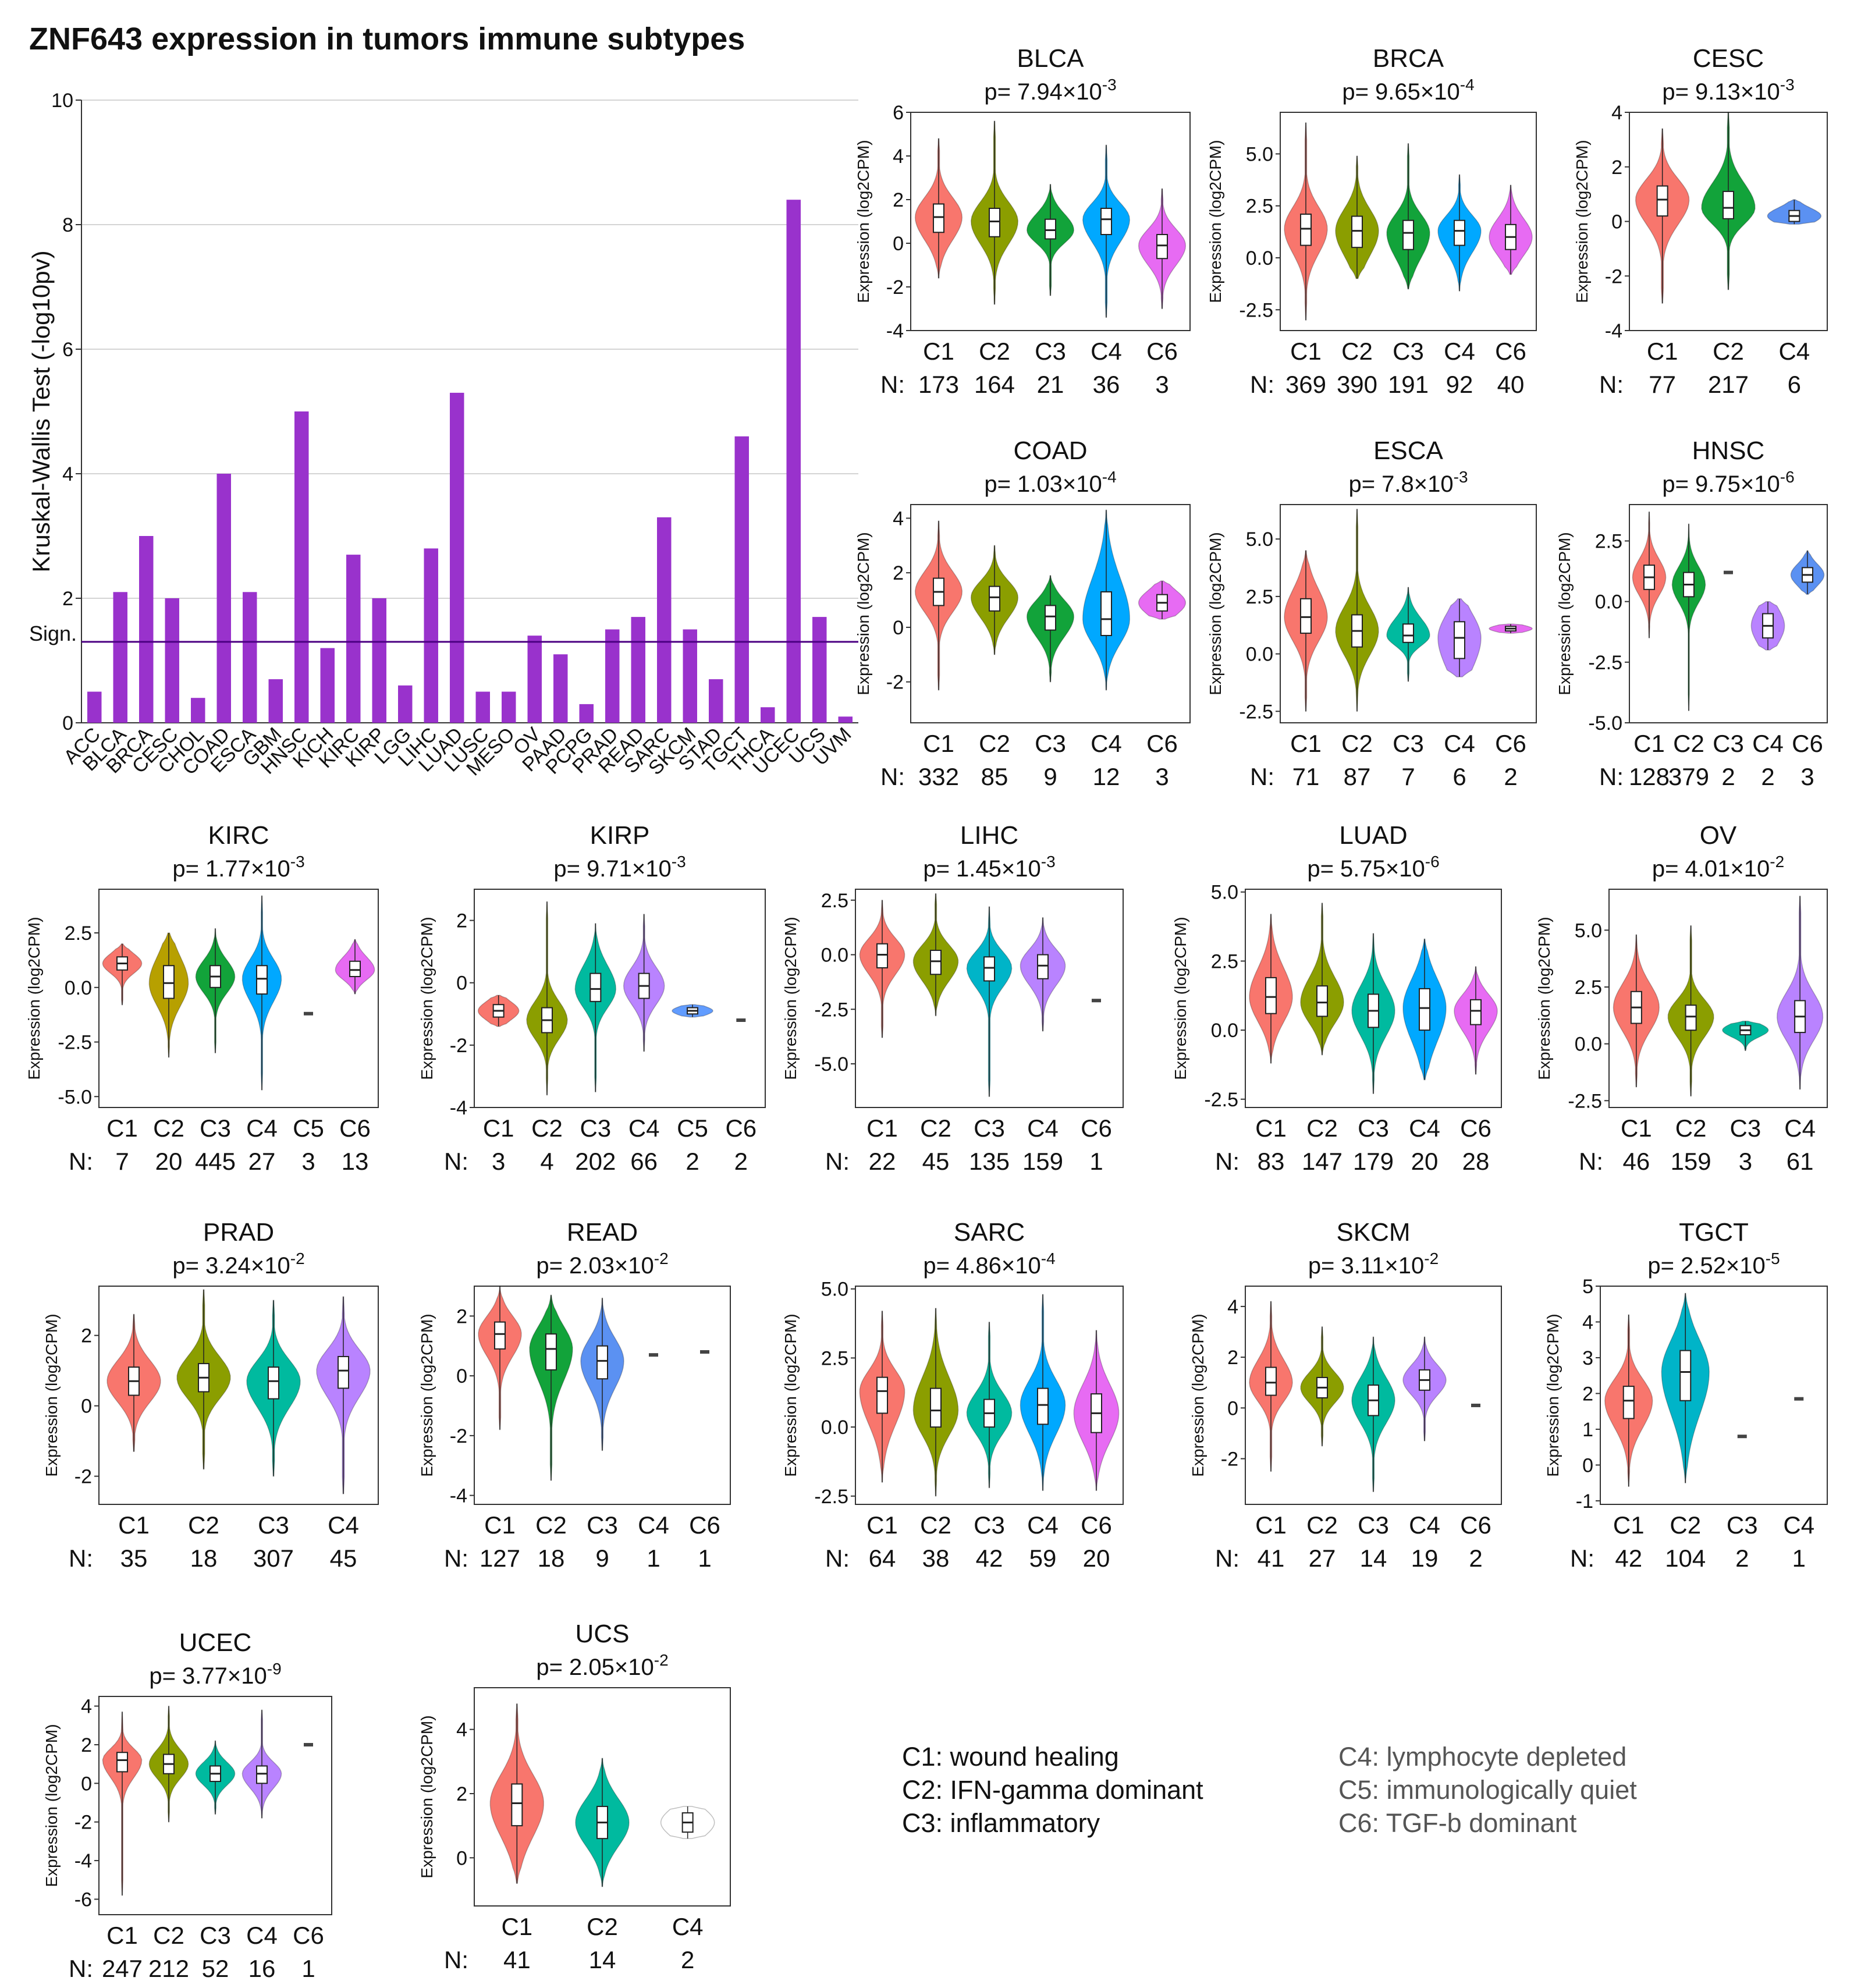 The width and height of the screenshot is (1861, 1988). I want to click on sample-count-c2: 390, so click(1357, 384).